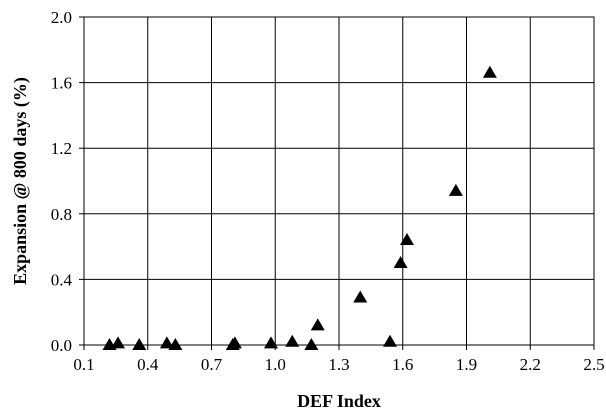 This screenshot has height=414, width=606. What do you see at coordinates (402, 364) in the screenshot?
I see `x-tick-label: 1.6` at bounding box center [402, 364].